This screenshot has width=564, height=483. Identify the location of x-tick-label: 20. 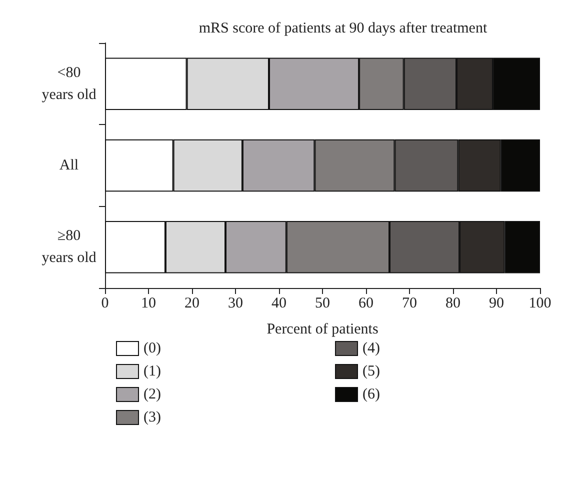
(192, 304).